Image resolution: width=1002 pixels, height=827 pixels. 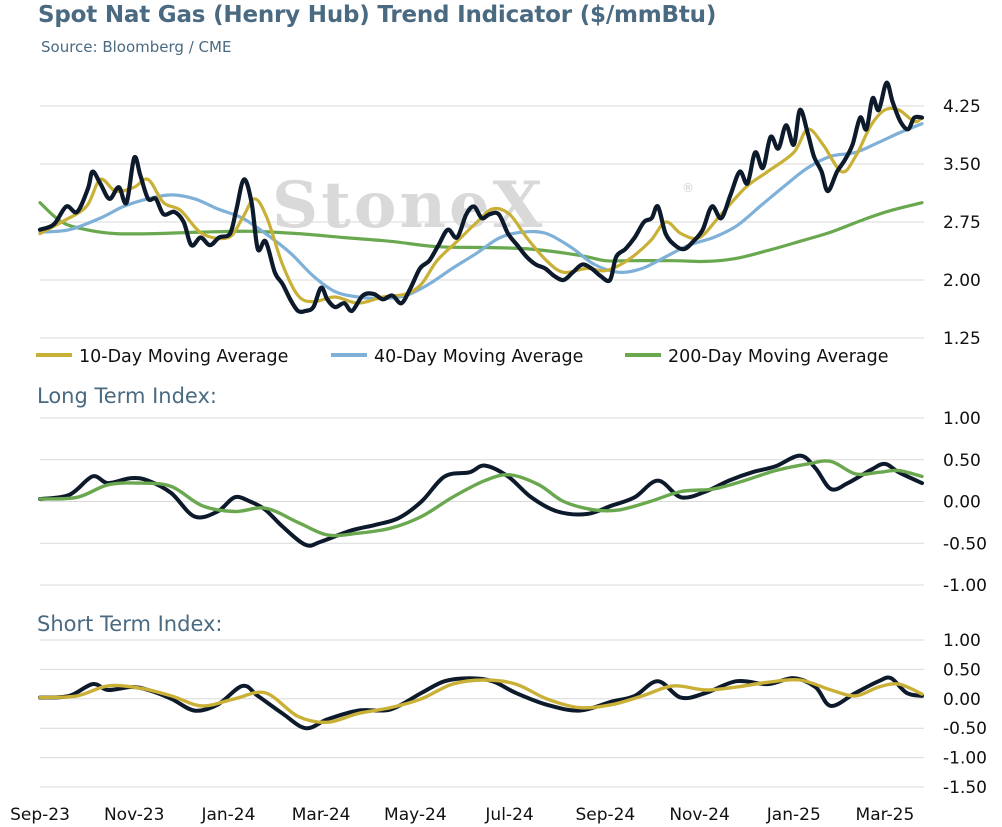 I want to click on legend-item-10-day-moving-average: 10-Day Moving Average, so click(x=162, y=357).